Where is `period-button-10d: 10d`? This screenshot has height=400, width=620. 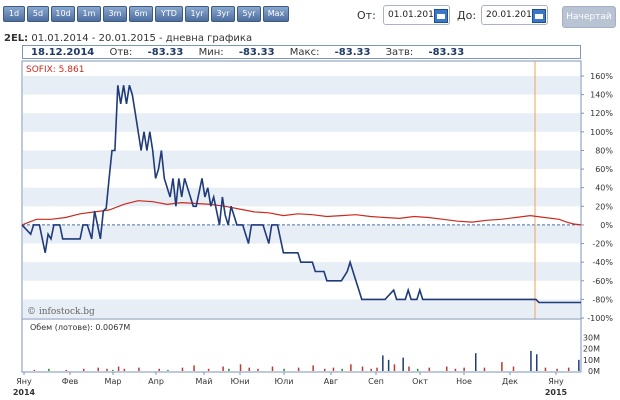 period-button-10d: 10d is located at coordinates (63, 14).